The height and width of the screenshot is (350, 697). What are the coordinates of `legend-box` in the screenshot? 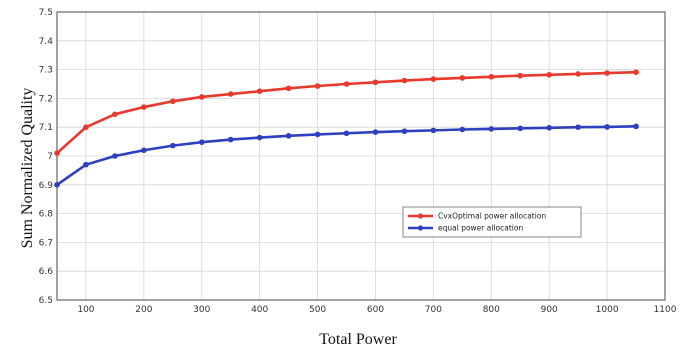 It's located at (492, 222).